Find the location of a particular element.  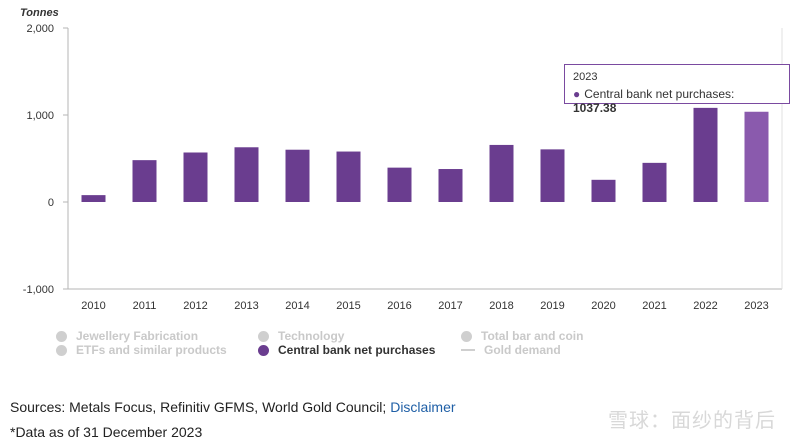

x-tick-label: 2022 is located at coordinates (705, 306).